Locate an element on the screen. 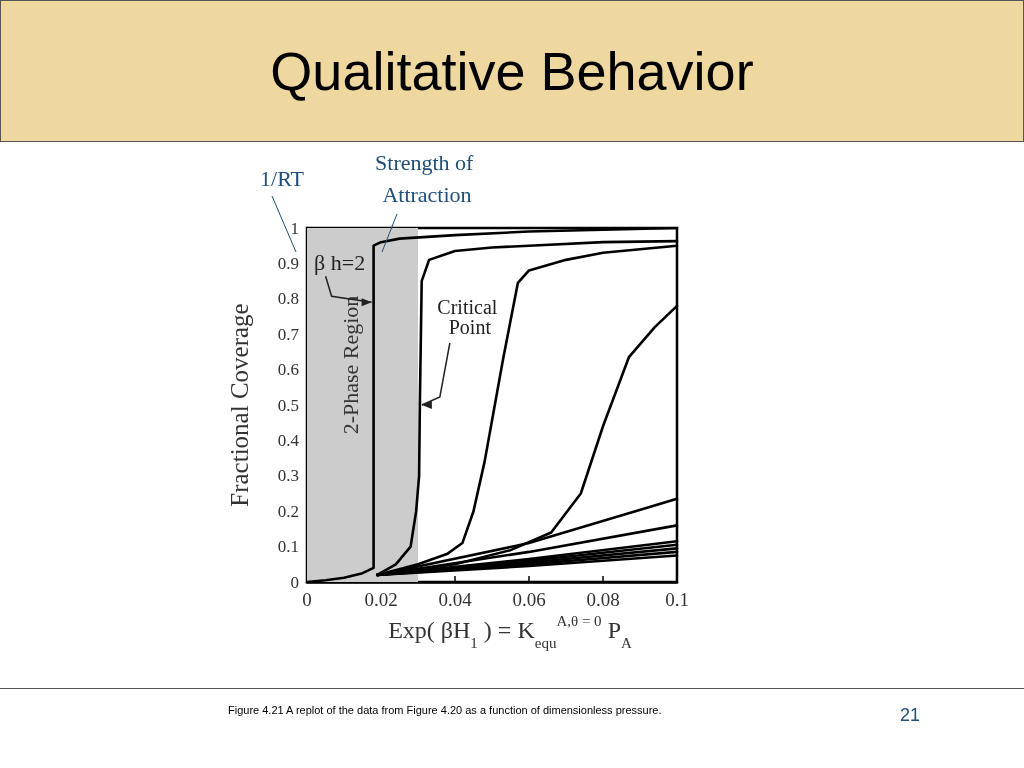 The image size is (1024, 768). annotation: Critical Point is located at coordinates (470, 317).